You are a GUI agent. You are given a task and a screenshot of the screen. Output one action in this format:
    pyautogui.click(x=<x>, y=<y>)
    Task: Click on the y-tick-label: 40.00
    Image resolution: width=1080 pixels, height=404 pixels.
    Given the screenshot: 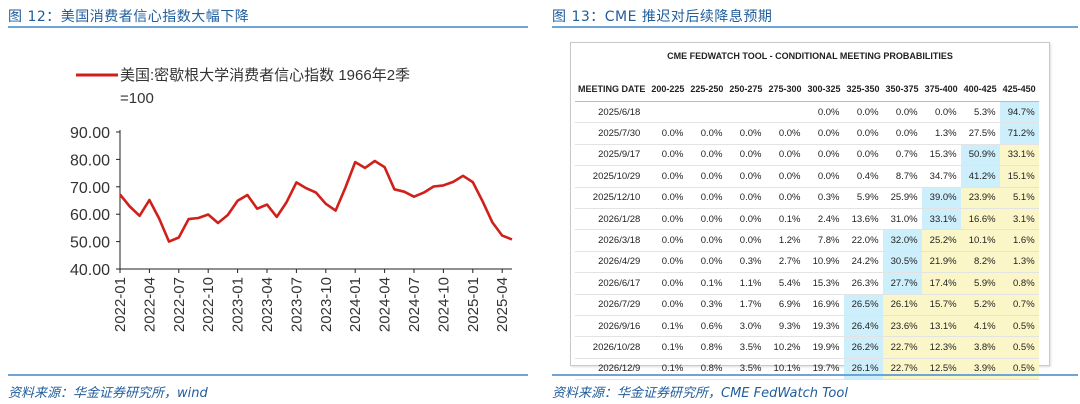 What is the action you would take?
    pyautogui.click(x=90, y=270)
    